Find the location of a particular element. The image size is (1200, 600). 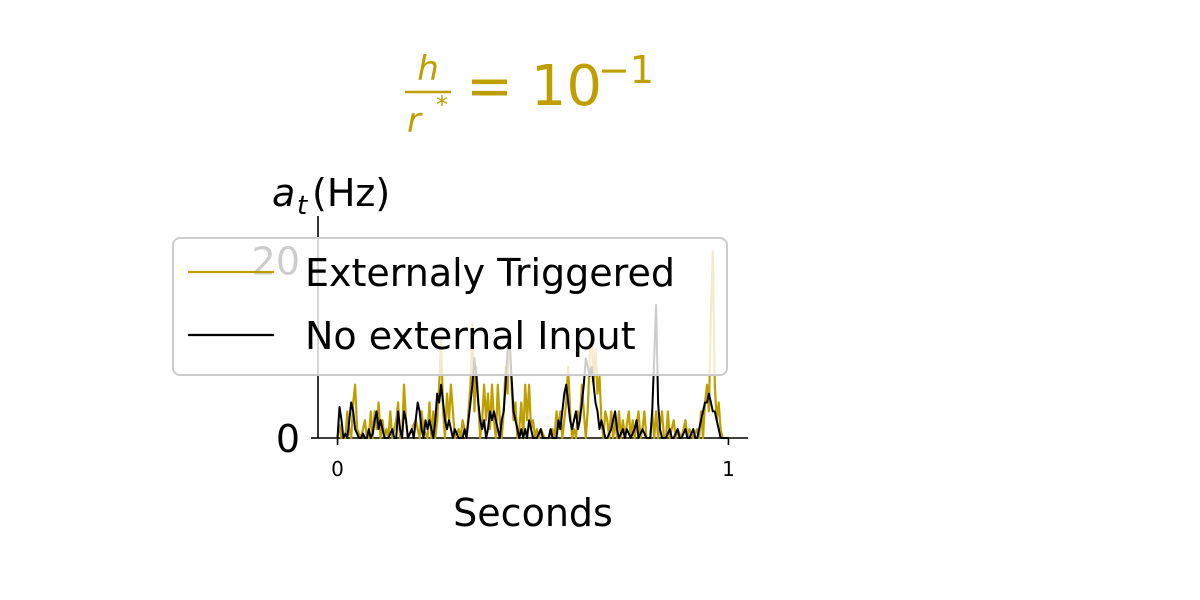

y-axis-label: a t (Hz) is located at coordinates (331, 196).